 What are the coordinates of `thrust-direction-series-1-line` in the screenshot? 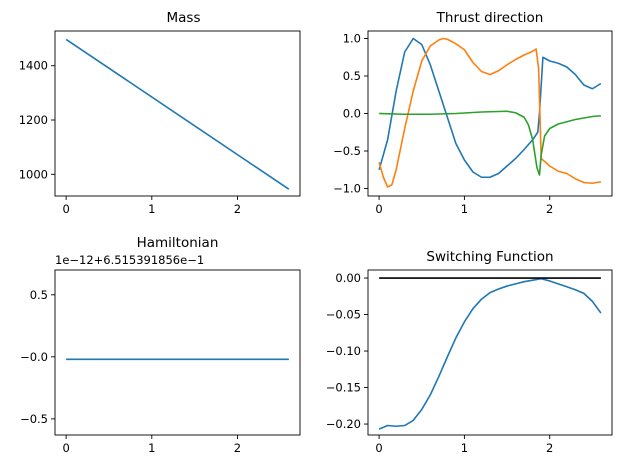 It's located at (490, 108).